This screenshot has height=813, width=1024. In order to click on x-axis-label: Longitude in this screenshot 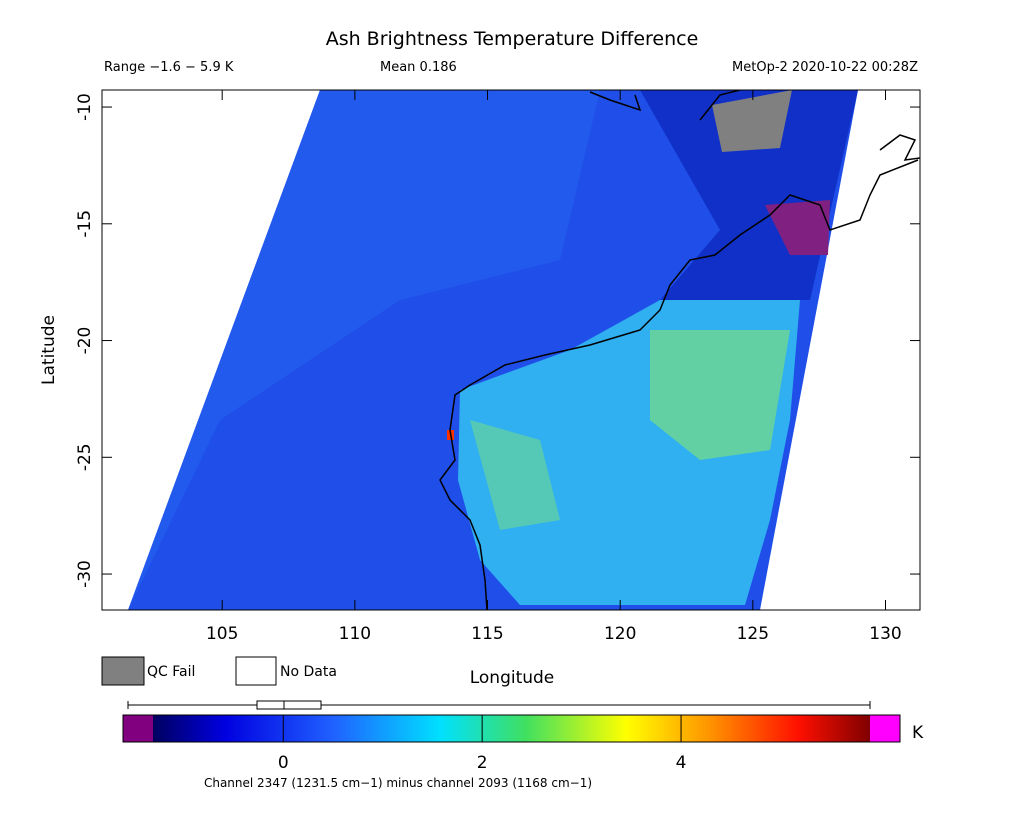, I will do `click(512, 678)`.